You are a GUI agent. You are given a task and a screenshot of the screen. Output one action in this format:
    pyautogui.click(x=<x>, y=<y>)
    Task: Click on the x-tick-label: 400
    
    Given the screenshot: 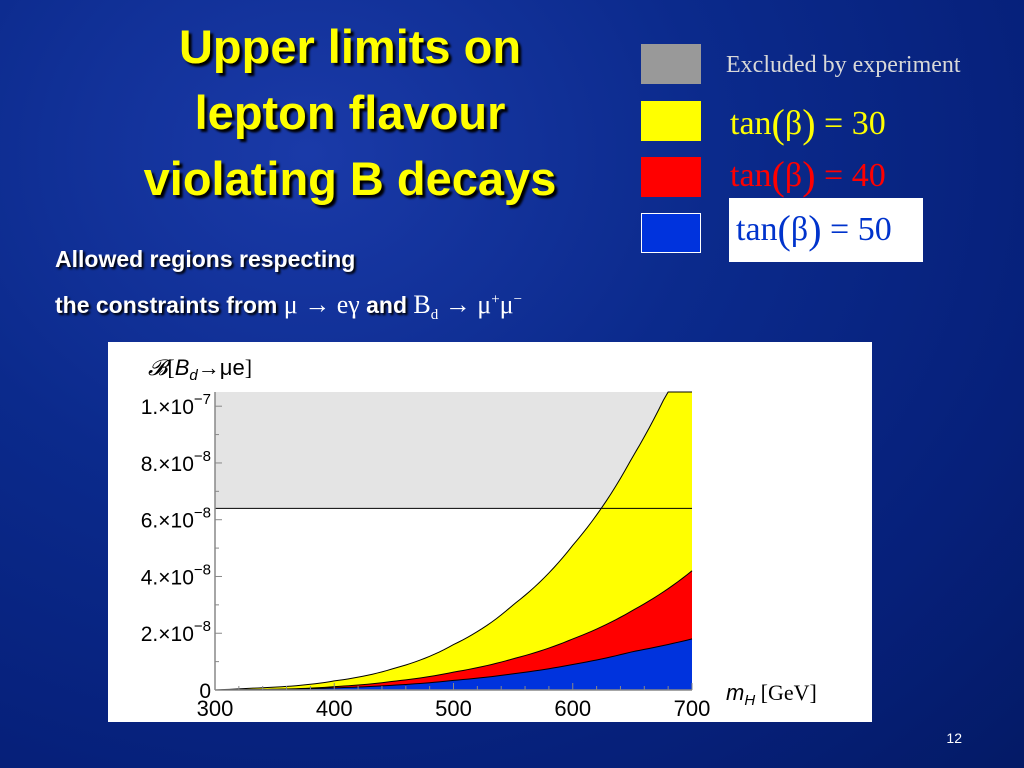 What is the action you would take?
    pyautogui.click(x=334, y=708)
    